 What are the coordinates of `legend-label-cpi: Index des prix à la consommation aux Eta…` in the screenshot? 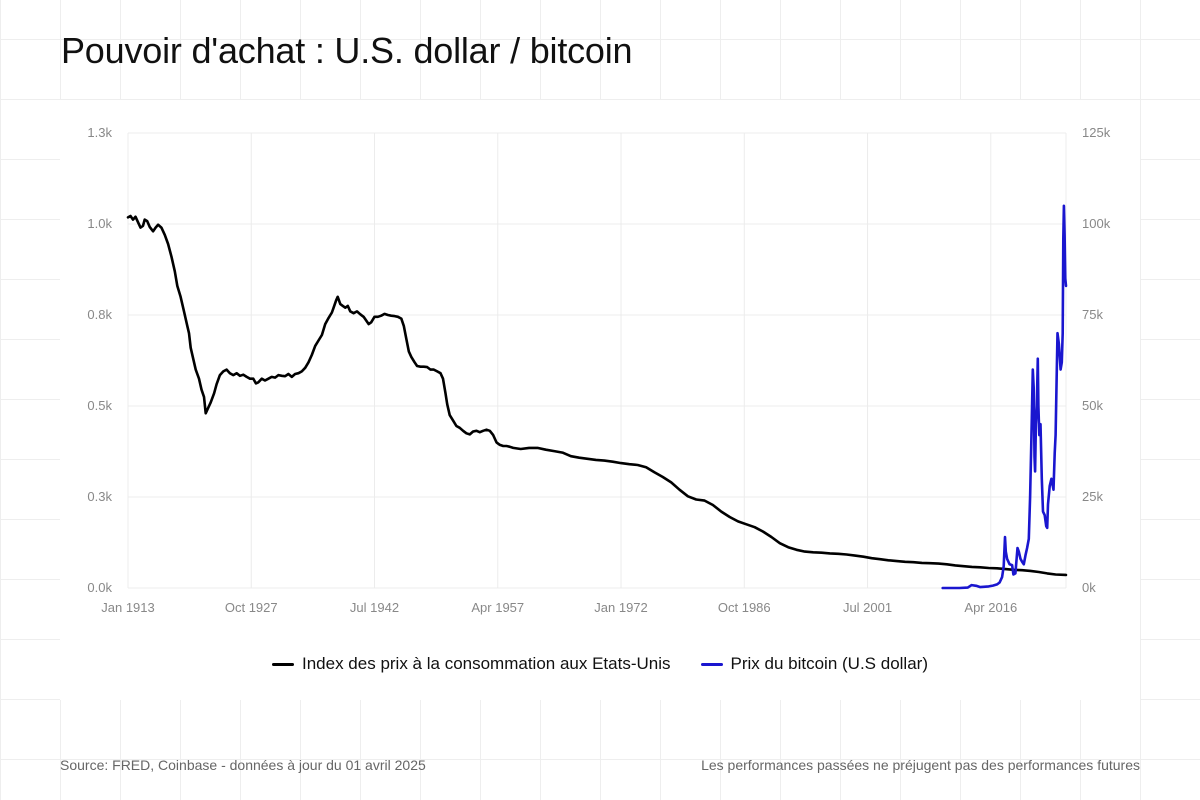 It's located at (486, 663).